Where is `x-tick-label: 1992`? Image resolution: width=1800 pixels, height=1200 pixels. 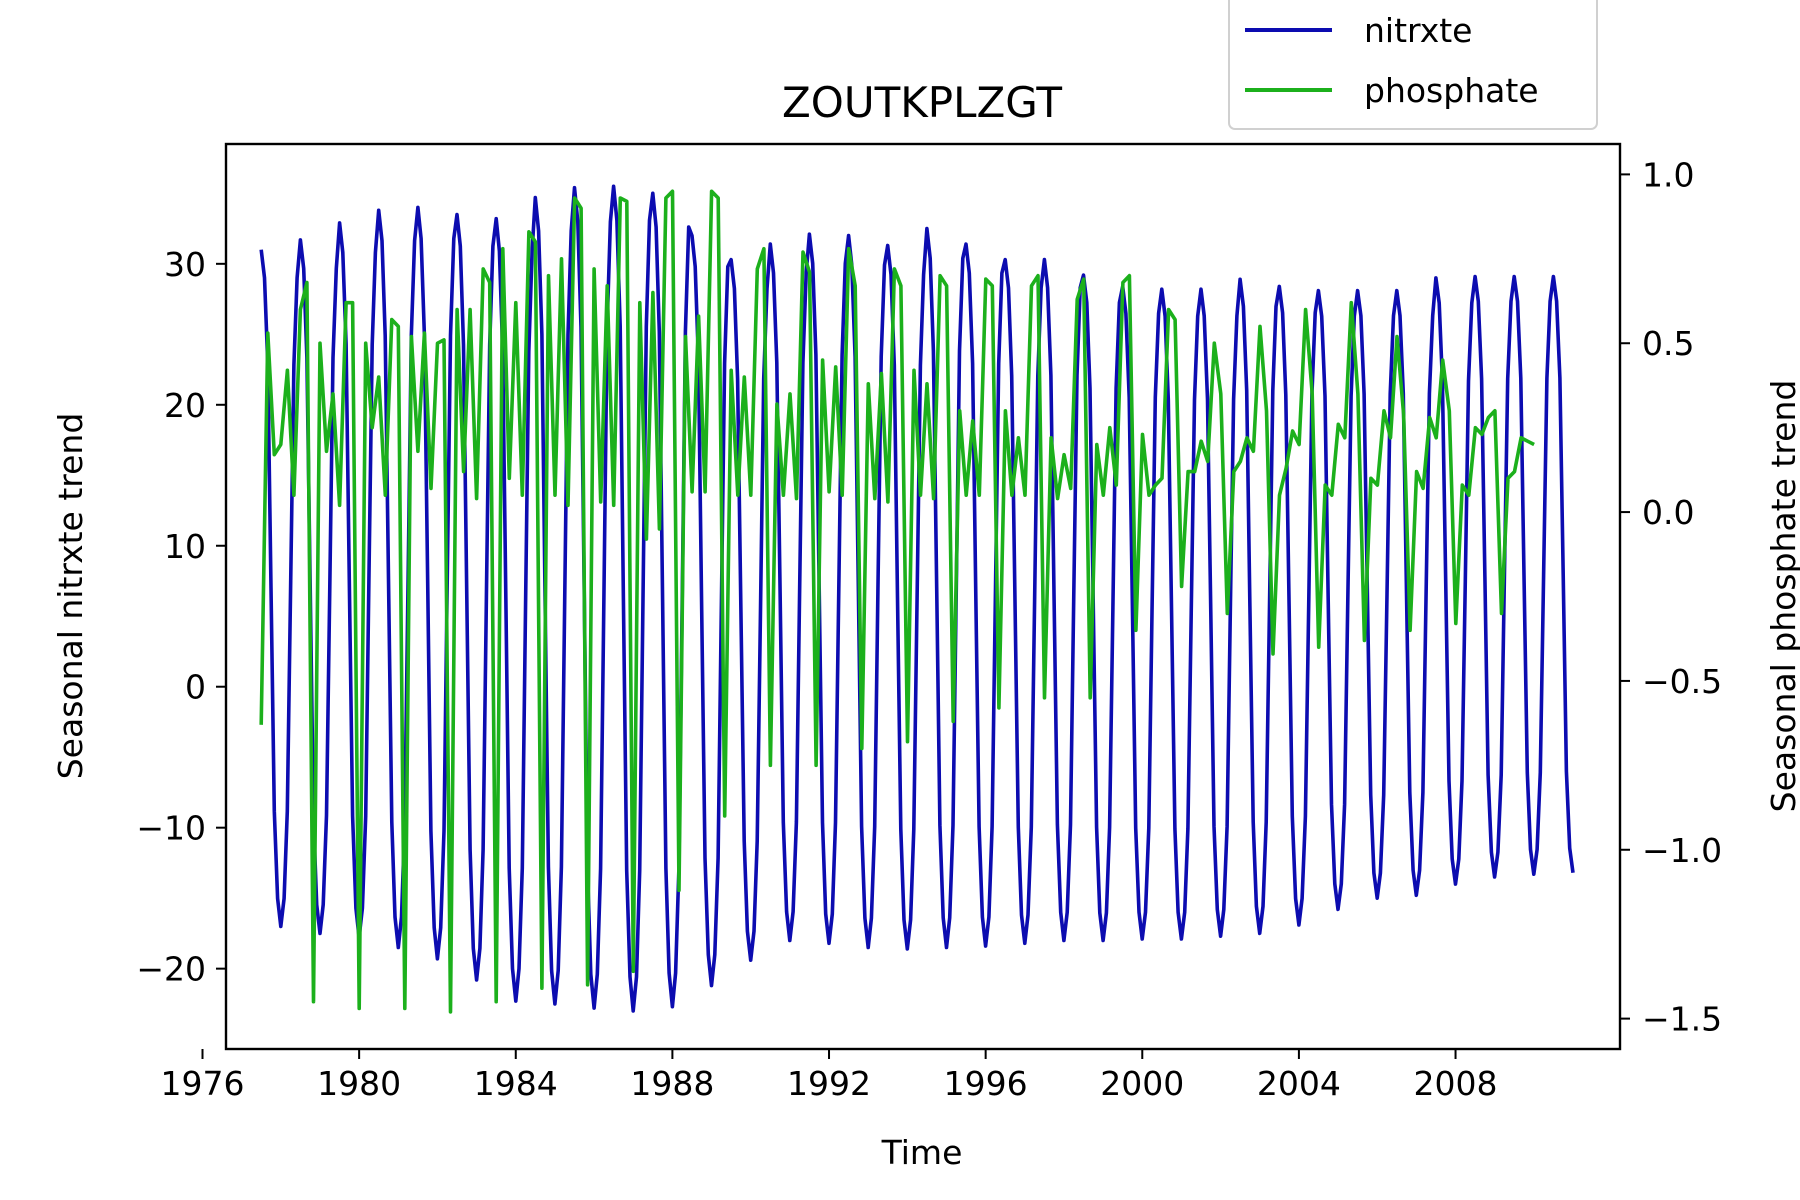 x-tick-label: 1992 is located at coordinates (829, 1083).